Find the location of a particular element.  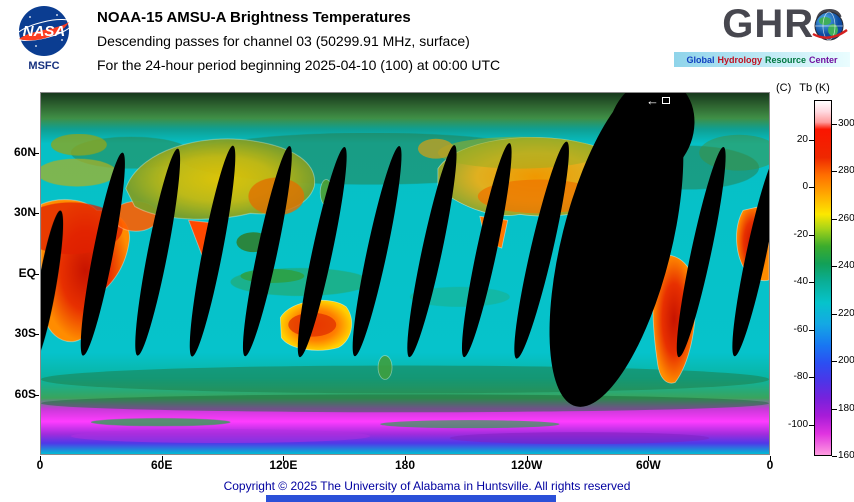

arrow-box-icon is located at coordinates (666, 100).